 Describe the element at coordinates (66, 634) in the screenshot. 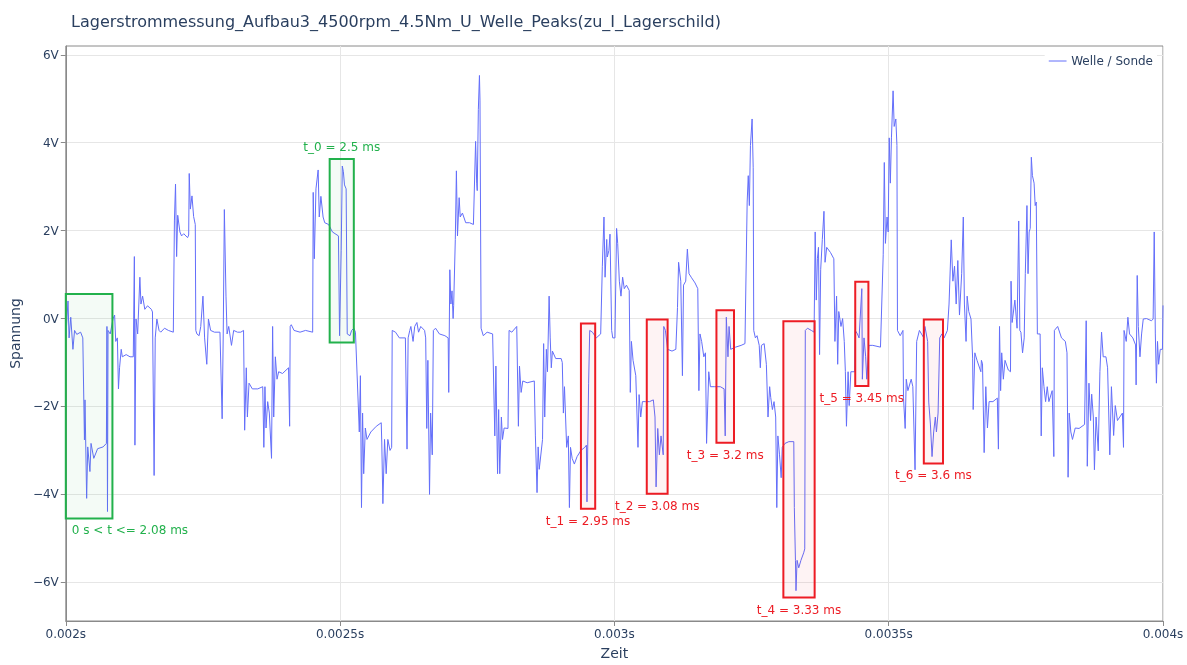

I see `x-tick-label: 0.002s` at that location.